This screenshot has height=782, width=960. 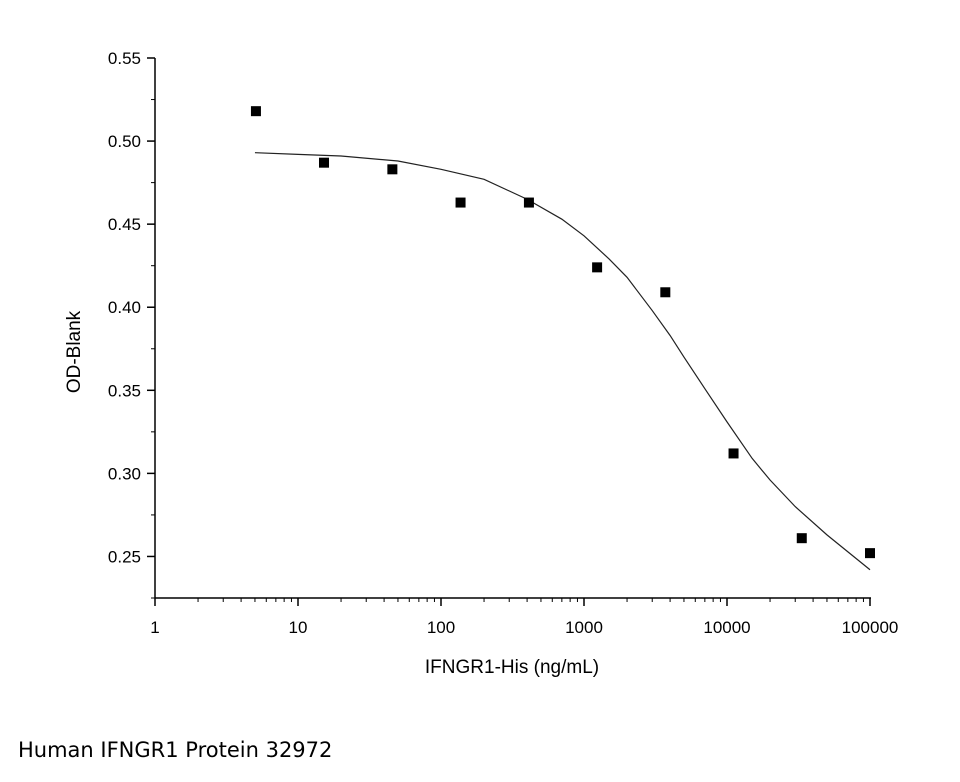 I want to click on x-tick-label: 10, so click(x=298, y=627).